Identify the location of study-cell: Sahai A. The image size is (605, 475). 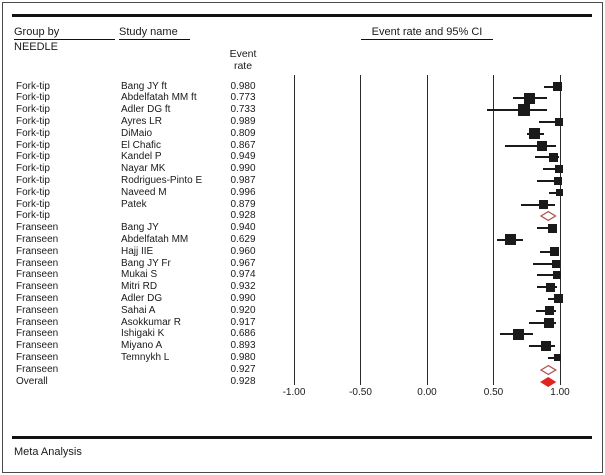
(138, 310).